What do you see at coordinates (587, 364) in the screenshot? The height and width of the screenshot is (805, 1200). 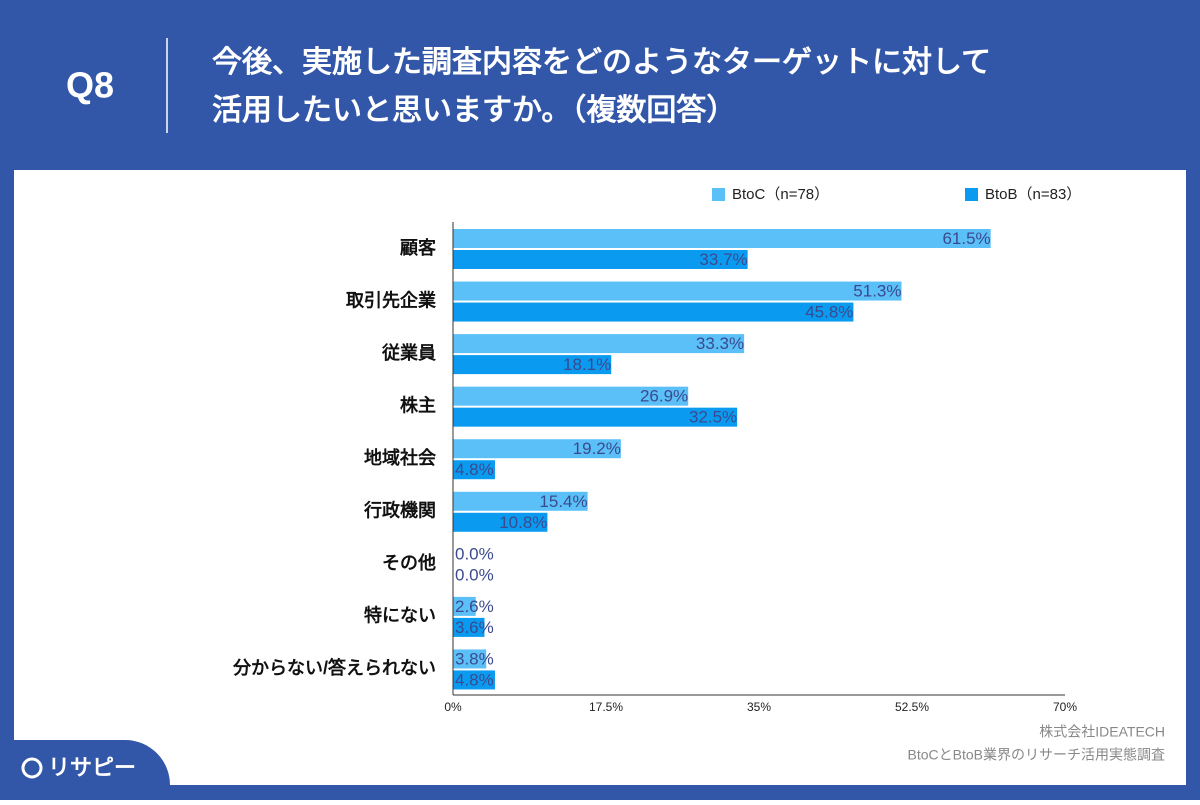 I see `value-label: 18.1%` at bounding box center [587, 364].